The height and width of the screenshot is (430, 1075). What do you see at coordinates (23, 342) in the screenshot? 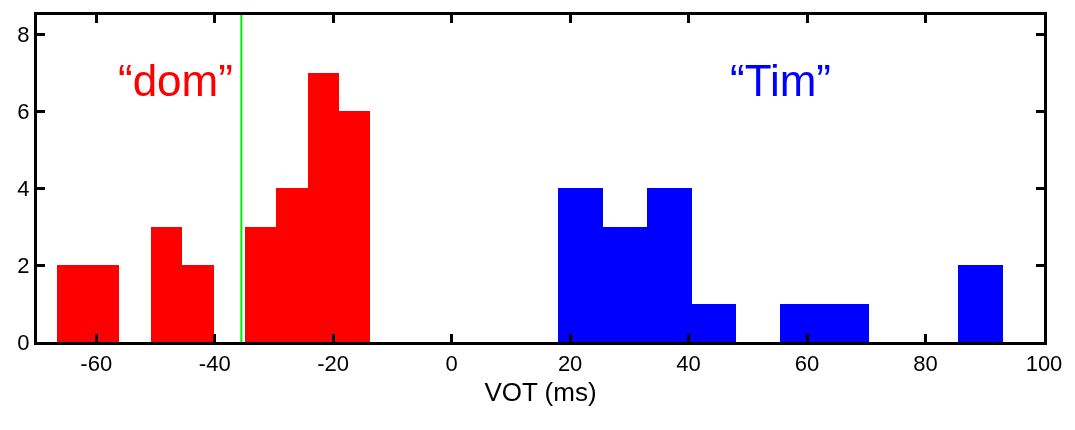
I see `y-tick-label: 0` at bounding box center [23, 342].